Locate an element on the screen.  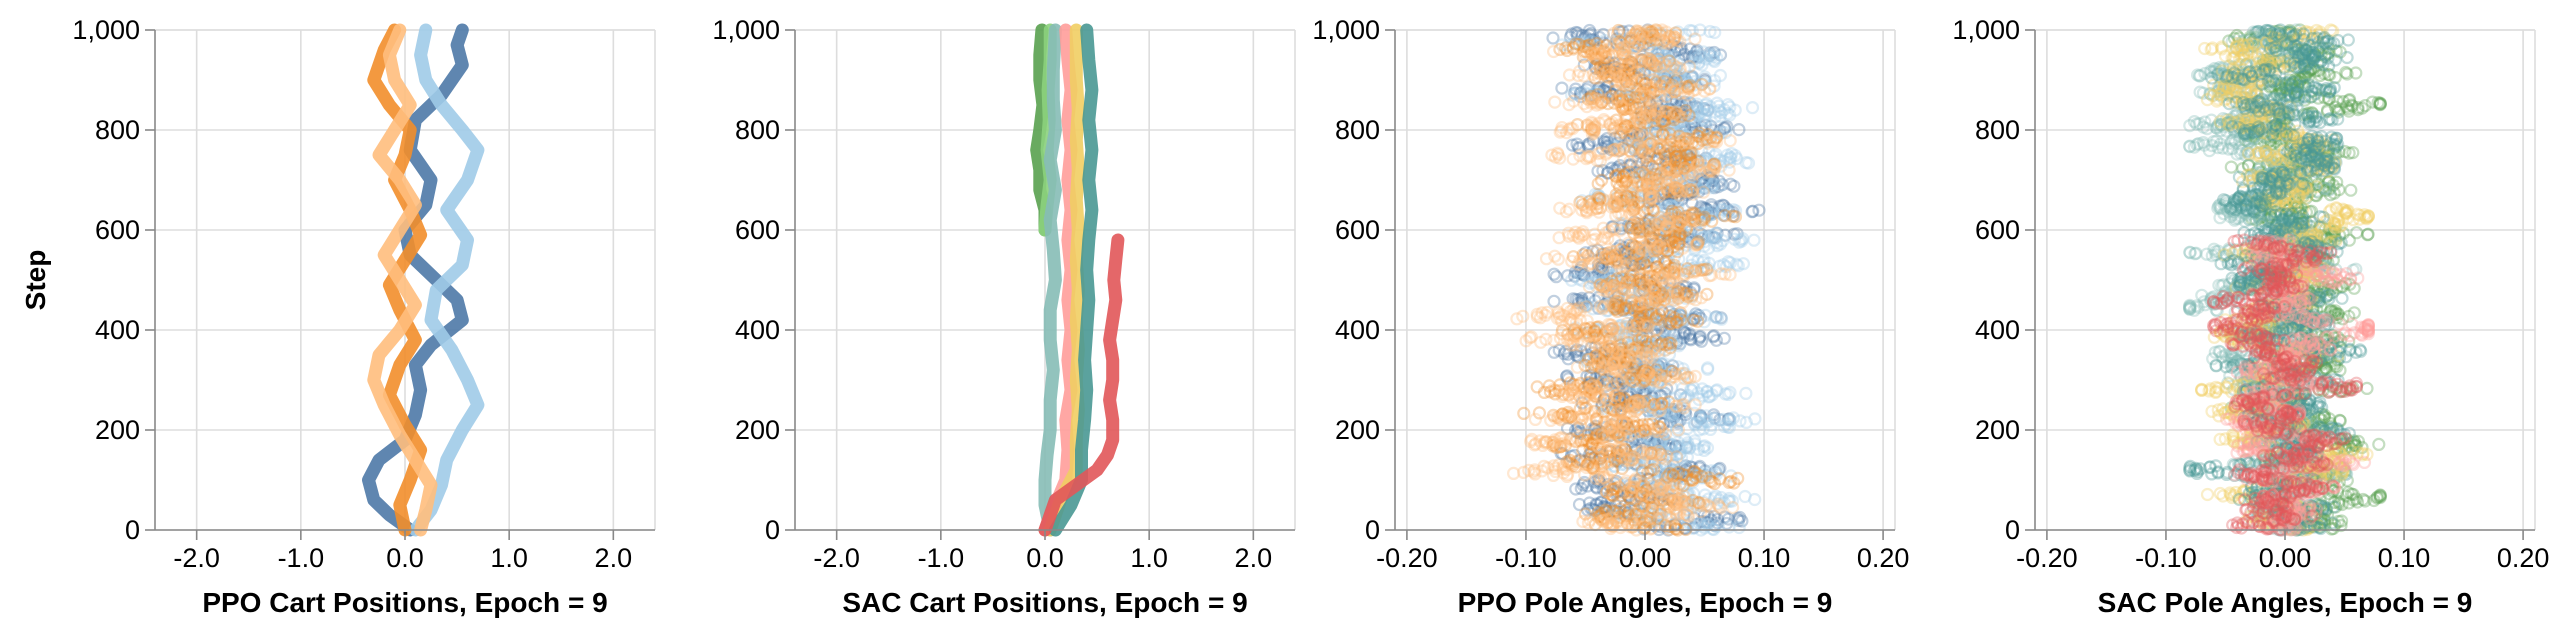
x-tick-label: 1.0 is located at coordinates (509, 558).